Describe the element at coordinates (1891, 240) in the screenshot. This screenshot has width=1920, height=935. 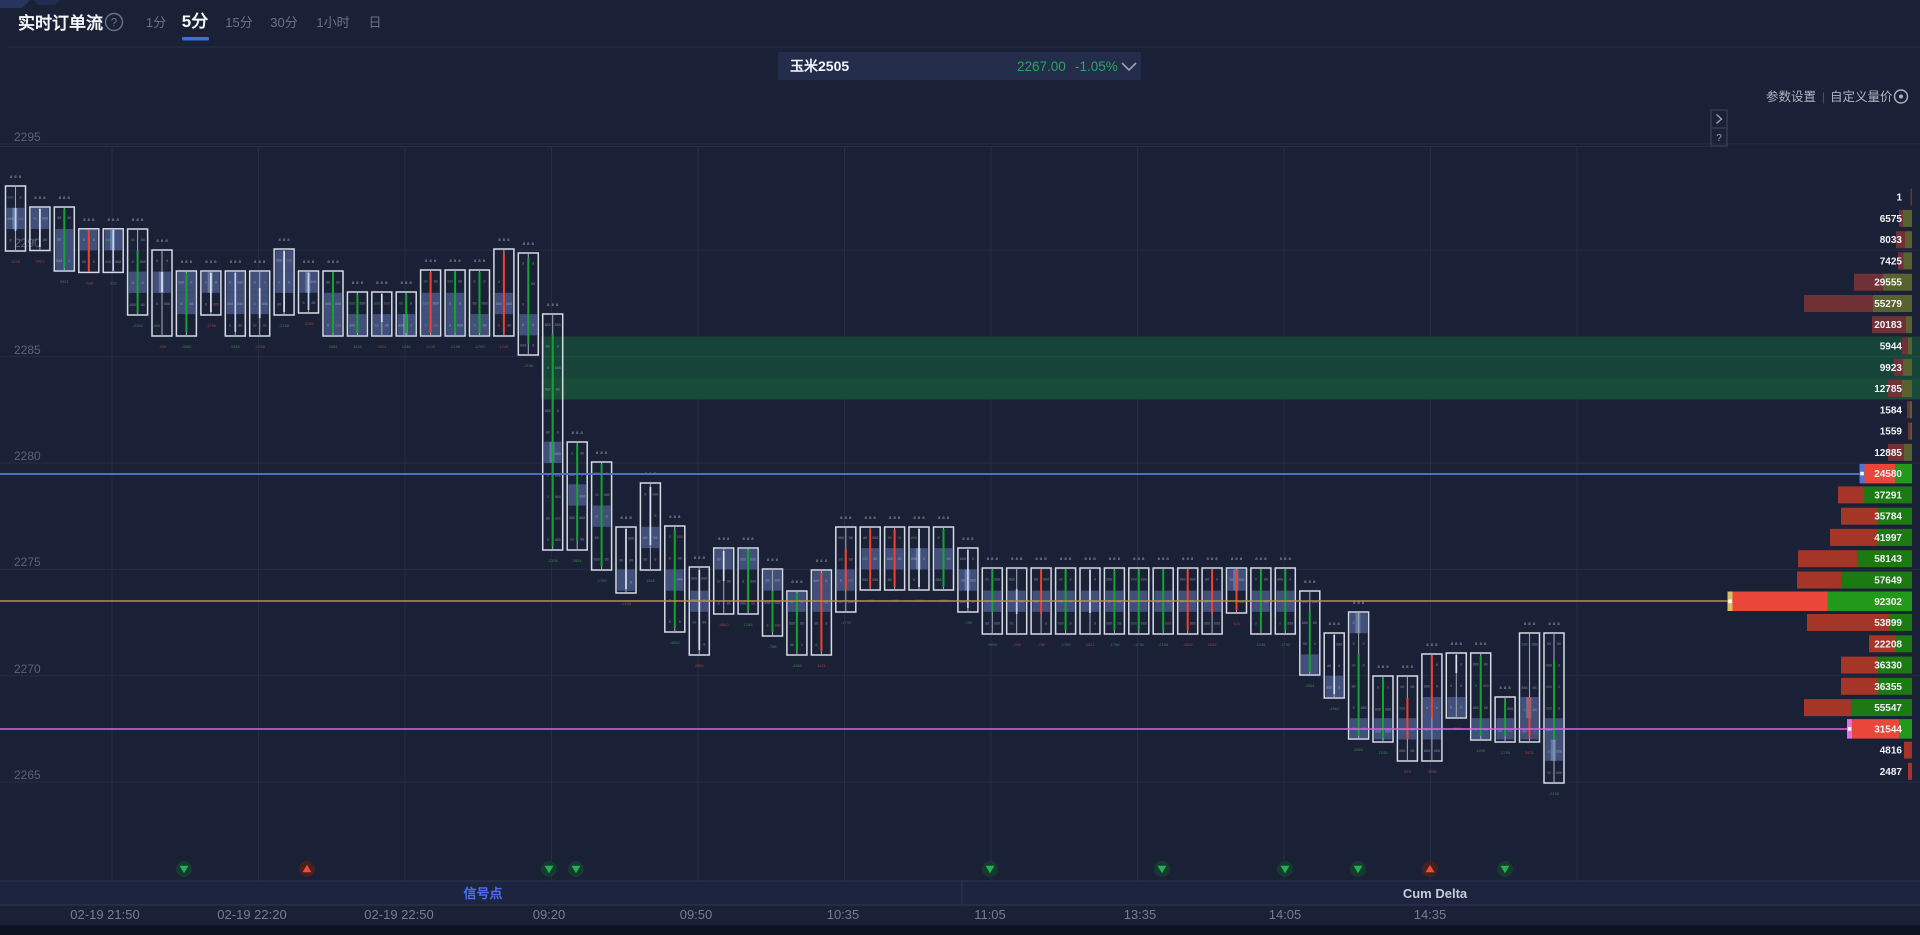
I see `svg-text: 8033` at that location.